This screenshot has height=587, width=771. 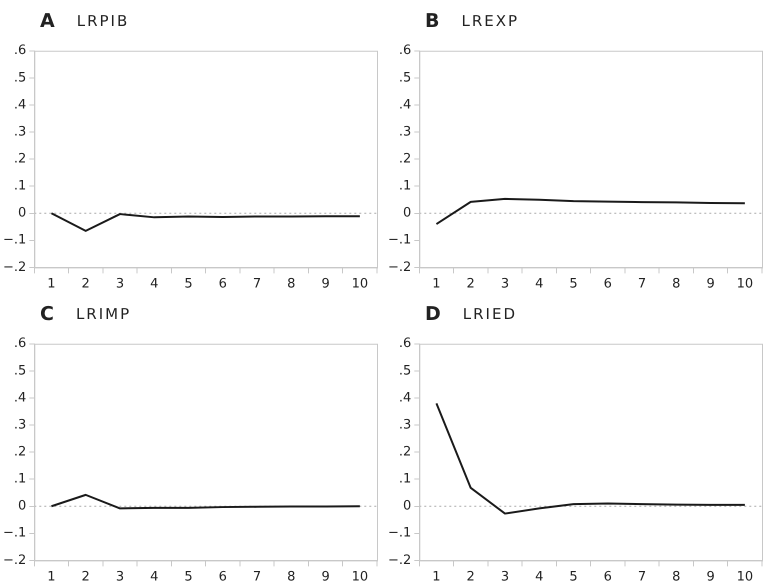 What do you see at coordinates (490, 21) in the screenshot?
I see `chart-subtitle: LREXP` at bounding box center [490, 21].